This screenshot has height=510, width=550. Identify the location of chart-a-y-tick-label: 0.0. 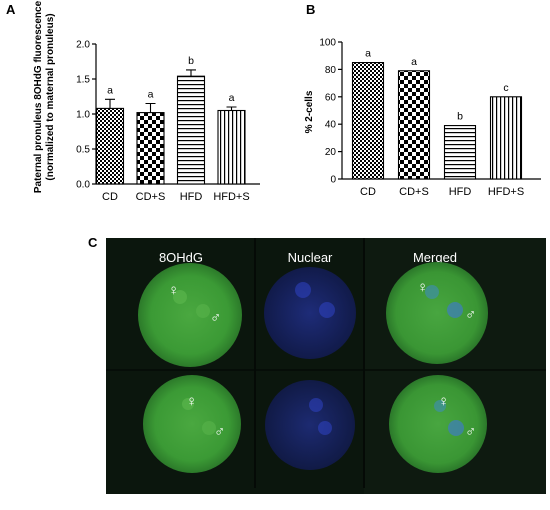
(83, 185).